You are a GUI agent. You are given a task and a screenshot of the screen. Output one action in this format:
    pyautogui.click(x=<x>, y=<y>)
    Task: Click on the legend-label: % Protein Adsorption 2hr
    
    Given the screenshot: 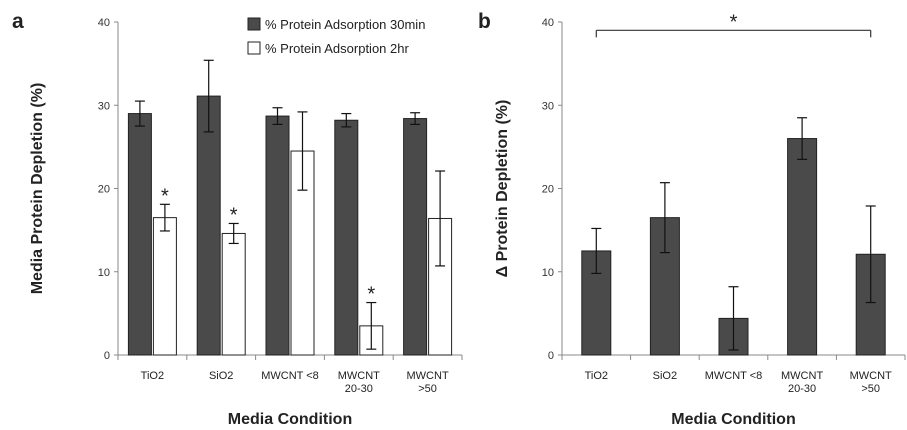 What is the action you would take?
    pyautogui.click(x=337, y=48)
    